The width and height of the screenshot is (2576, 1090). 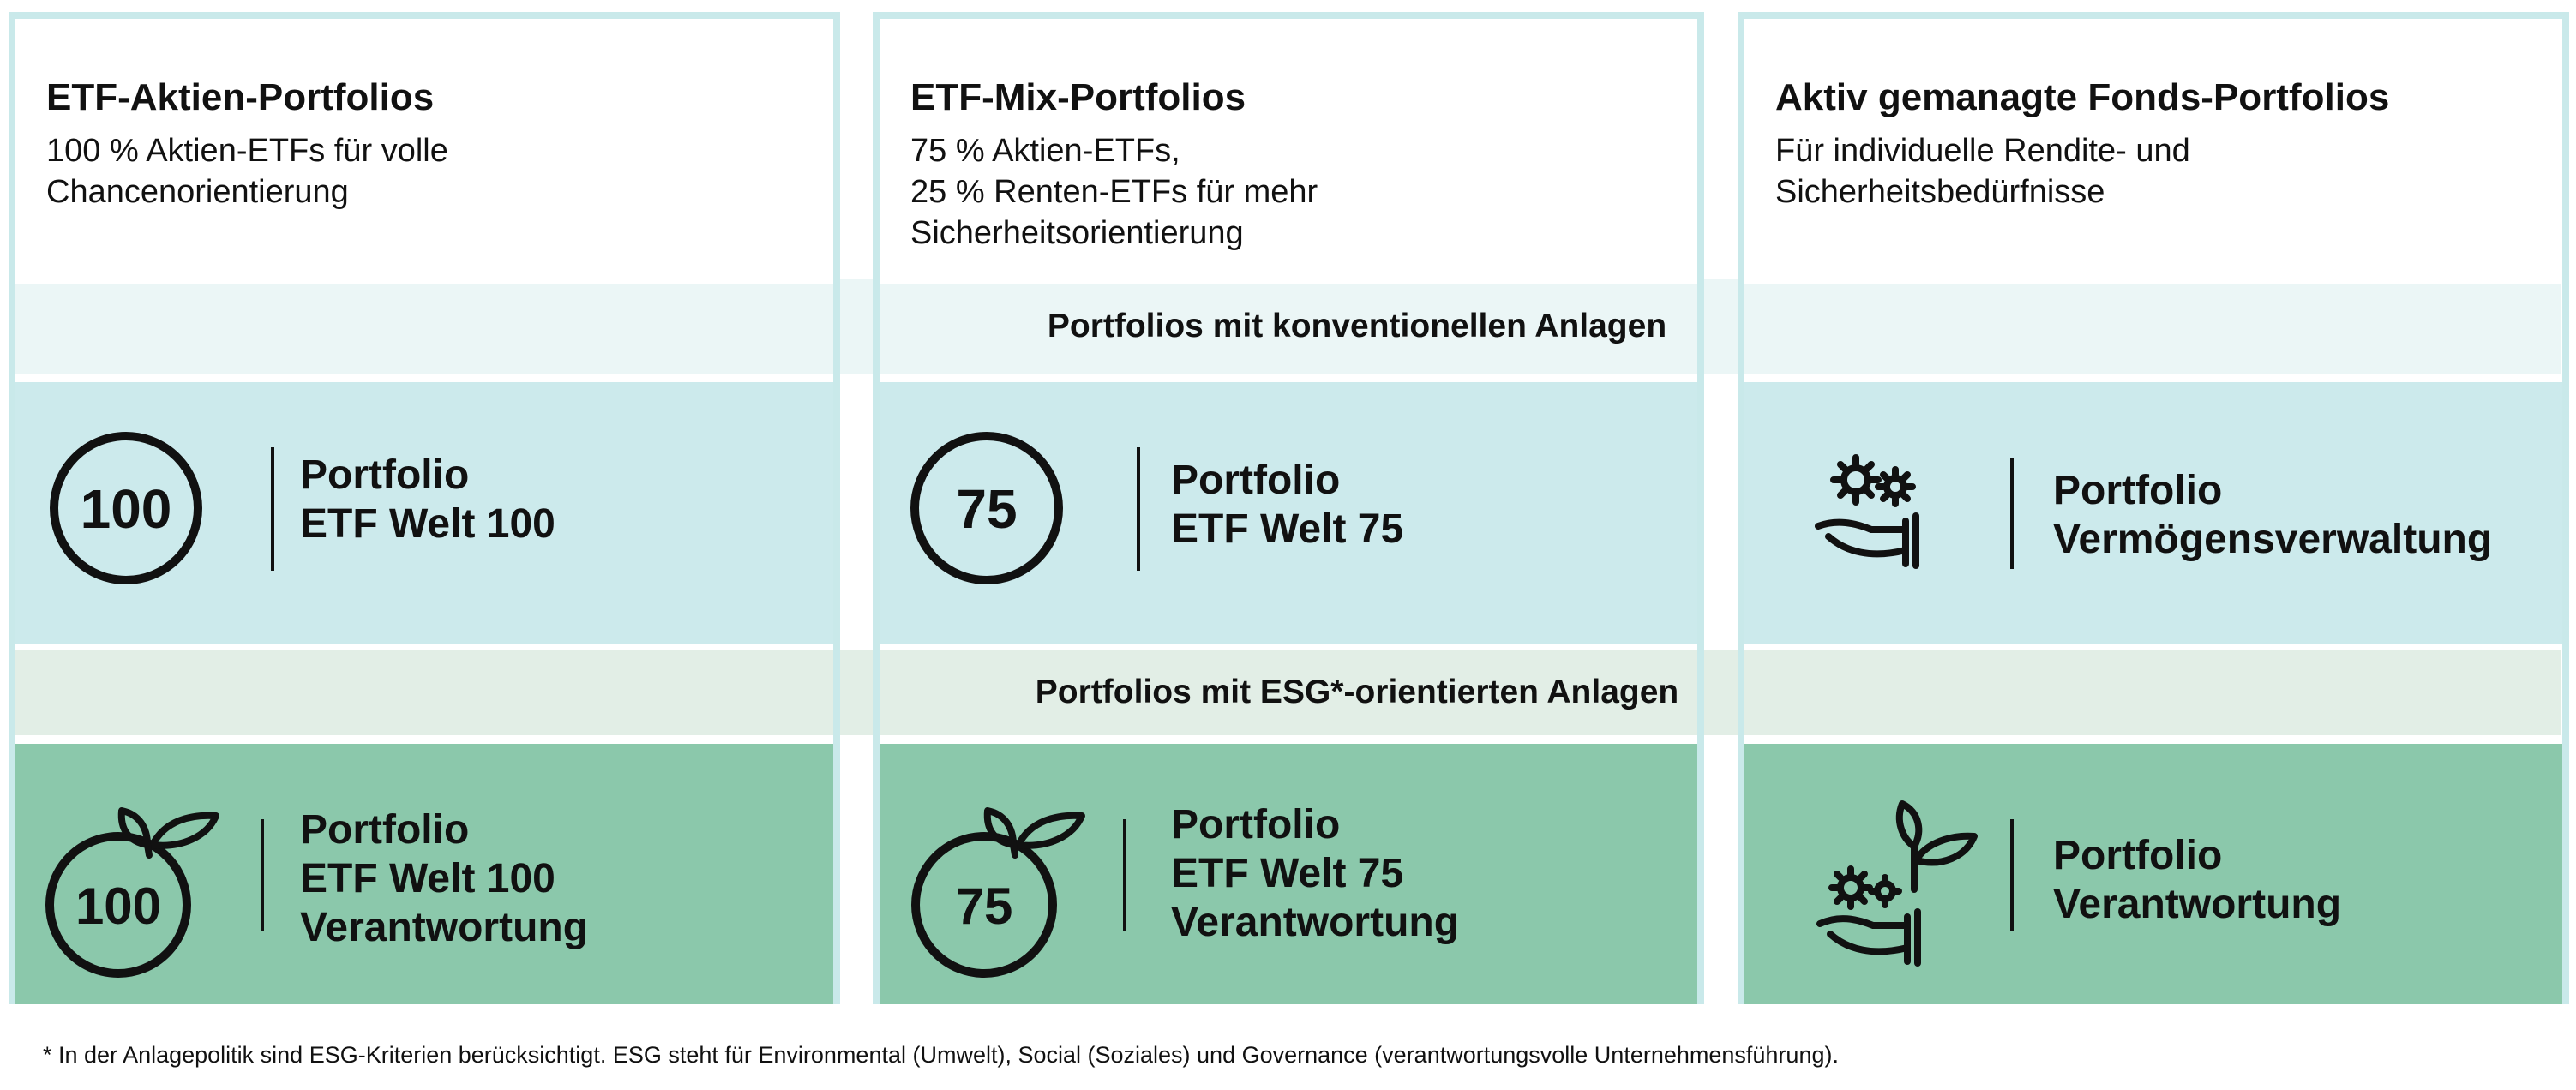 I want to click on circle-75-icon: 75, so click(x=986, y=510).